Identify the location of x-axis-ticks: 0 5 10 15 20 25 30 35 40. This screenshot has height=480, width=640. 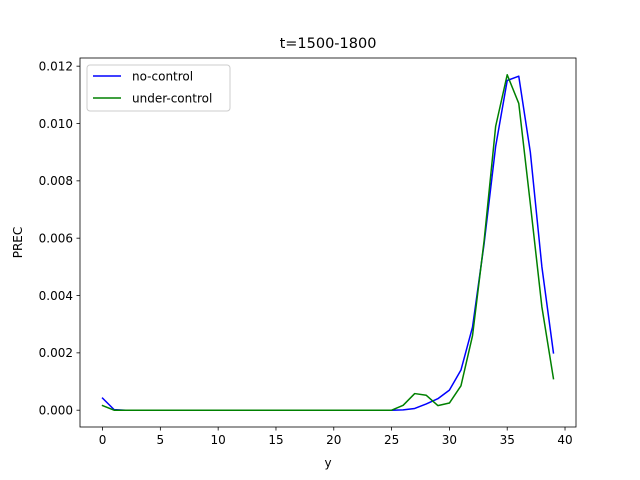
(336, 437).